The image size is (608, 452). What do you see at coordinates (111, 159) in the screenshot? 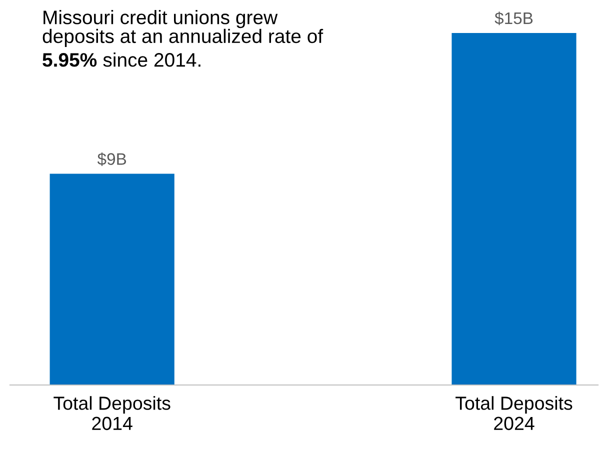
I see `data-label: $9B` at bounding box center [111, 159].